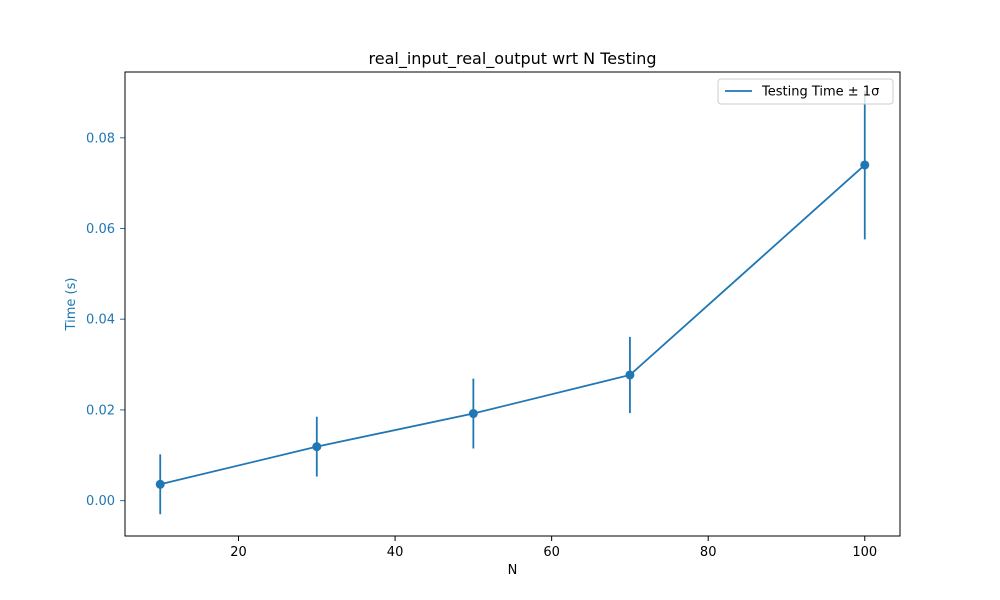 The width and height of the screenshot is (1000, 600). Describe the element at coordinates (708, 552) in the screenshot. I see `x-tick-label: 80` at that location.